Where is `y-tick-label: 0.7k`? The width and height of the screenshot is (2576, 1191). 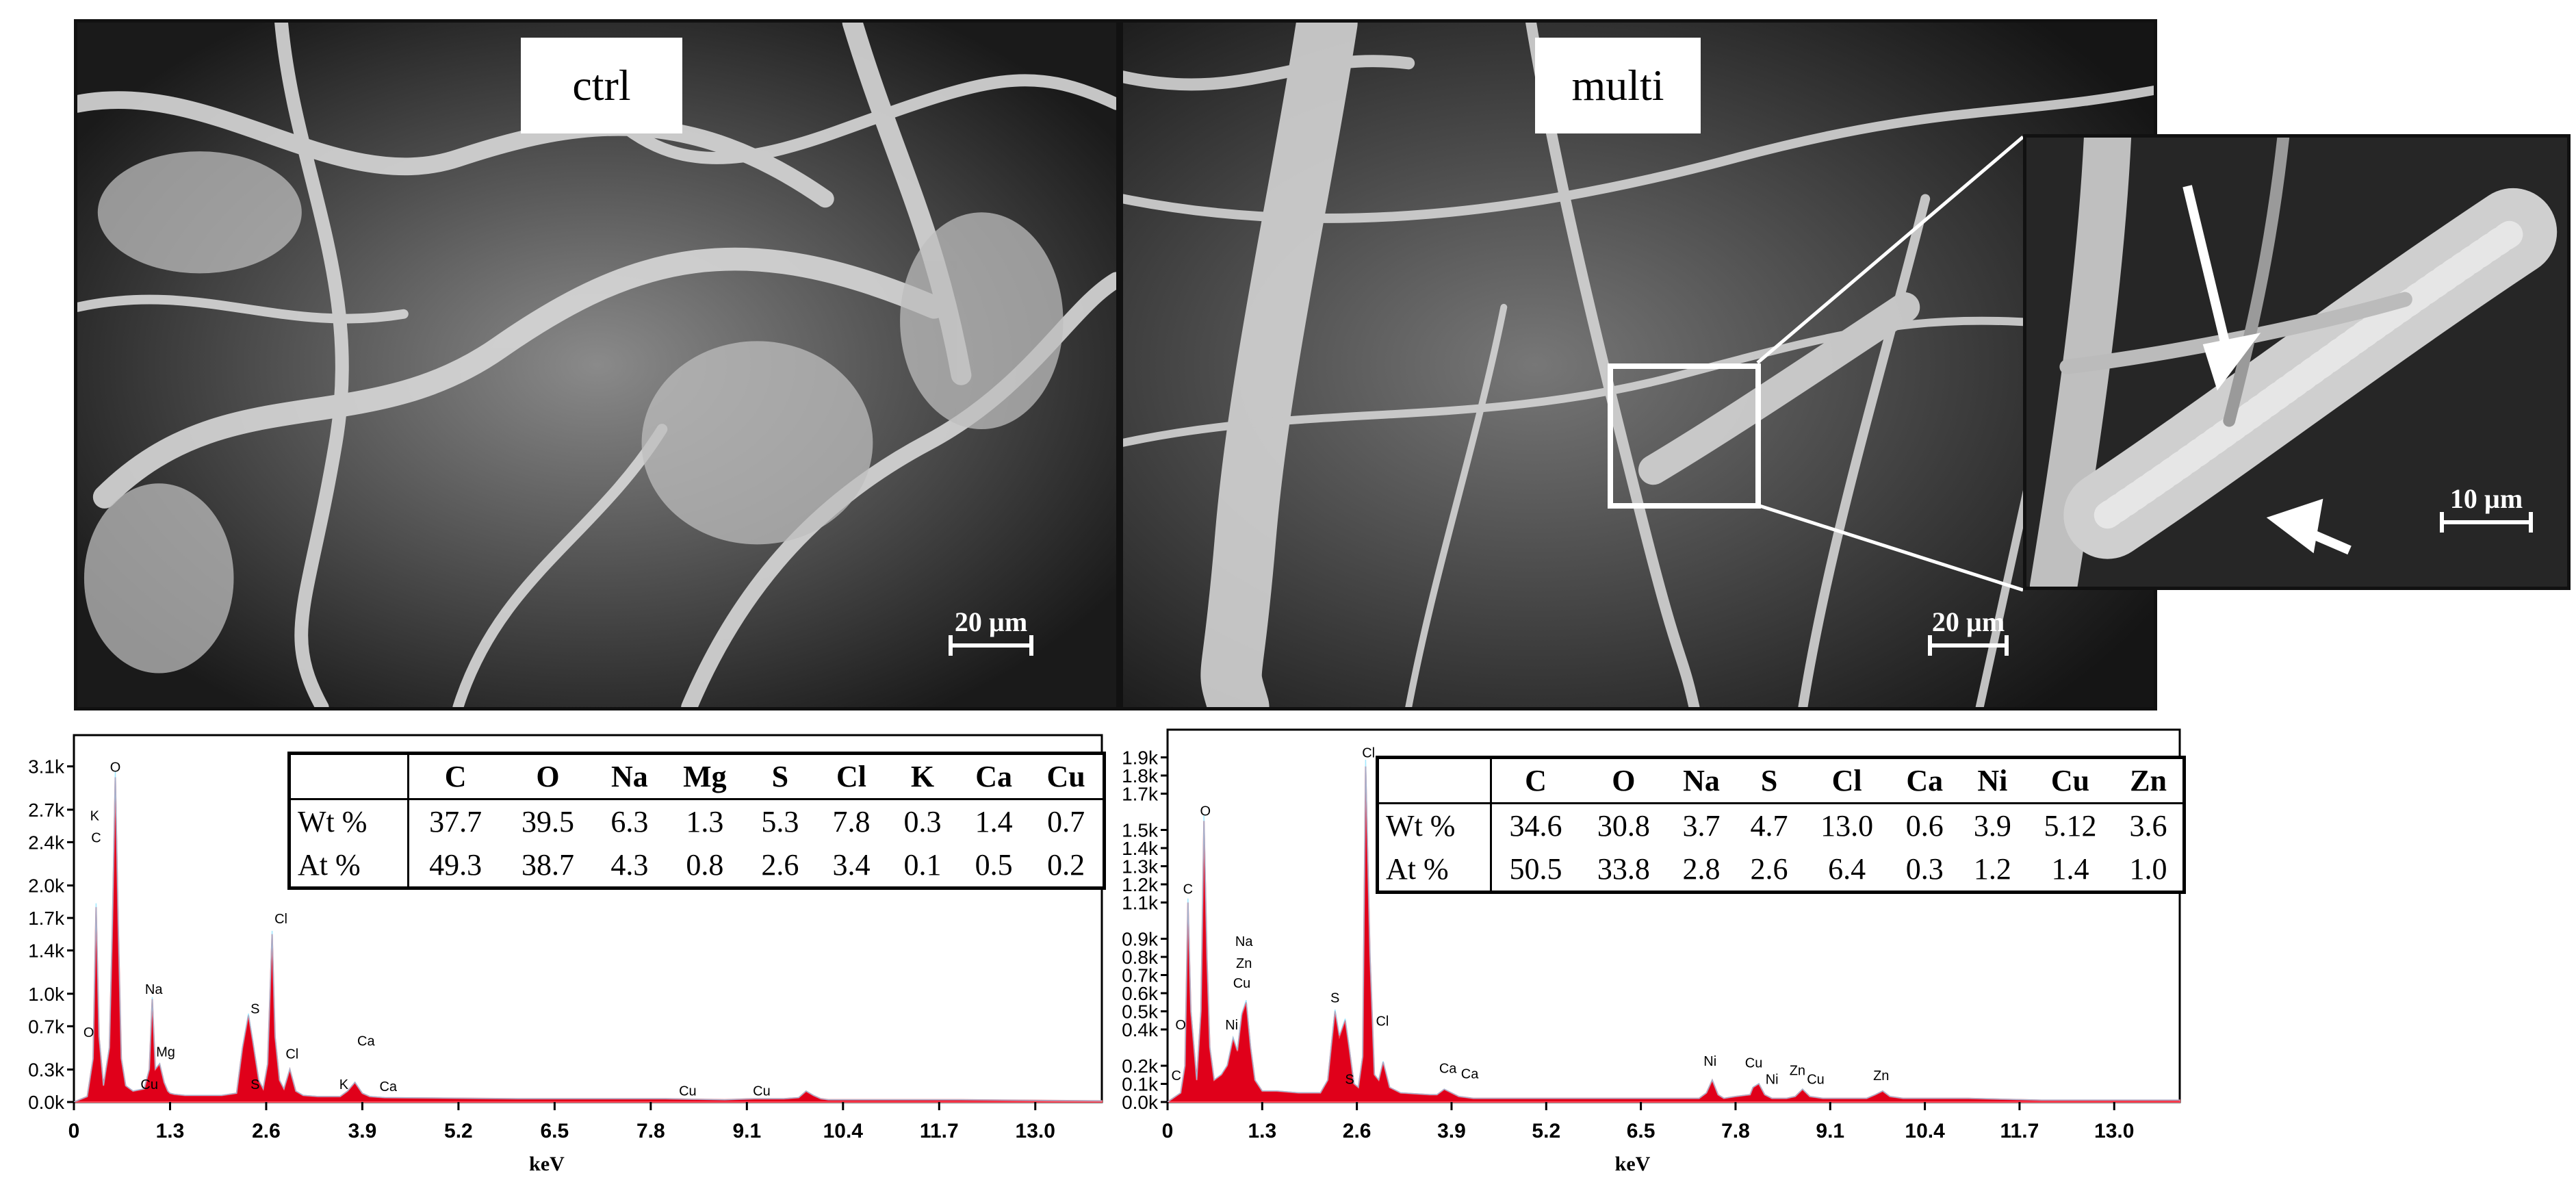
y-tick-label: 0.7k is located at coordinates (46, 1026).